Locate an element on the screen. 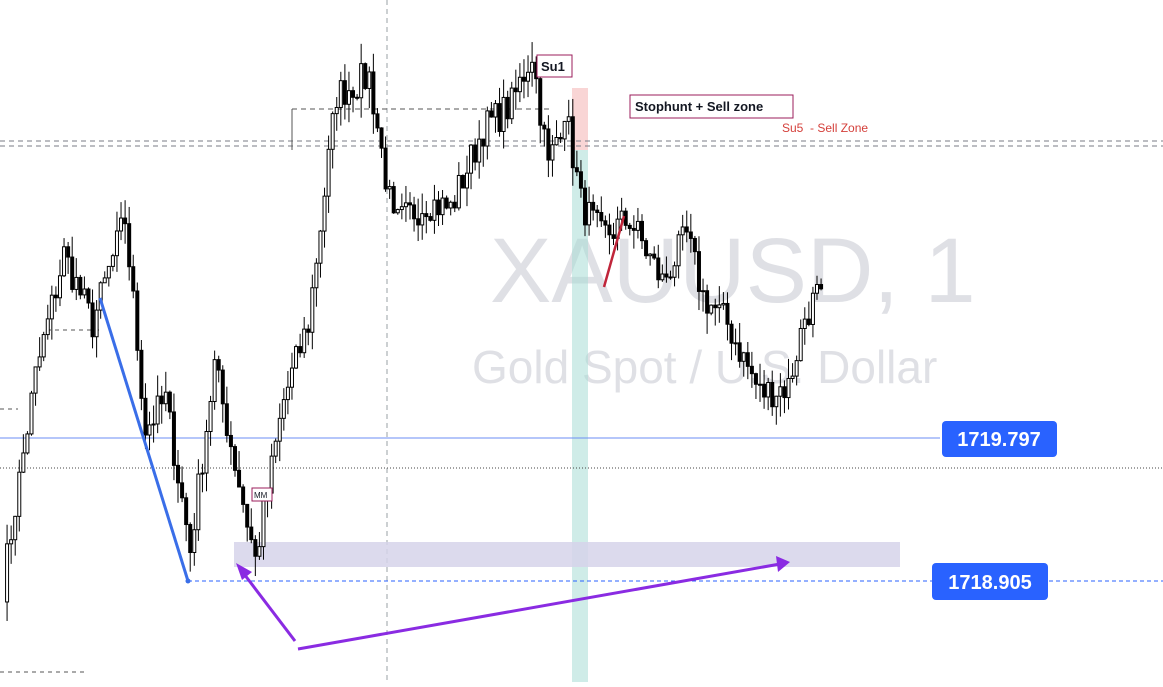  su5-label: Su5 - Sell Zone is located at coordinates (825, 128).